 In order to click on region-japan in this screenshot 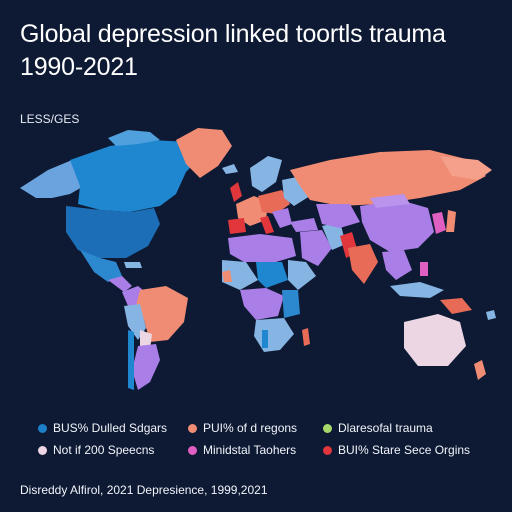, I will do `click(451, 221)`.